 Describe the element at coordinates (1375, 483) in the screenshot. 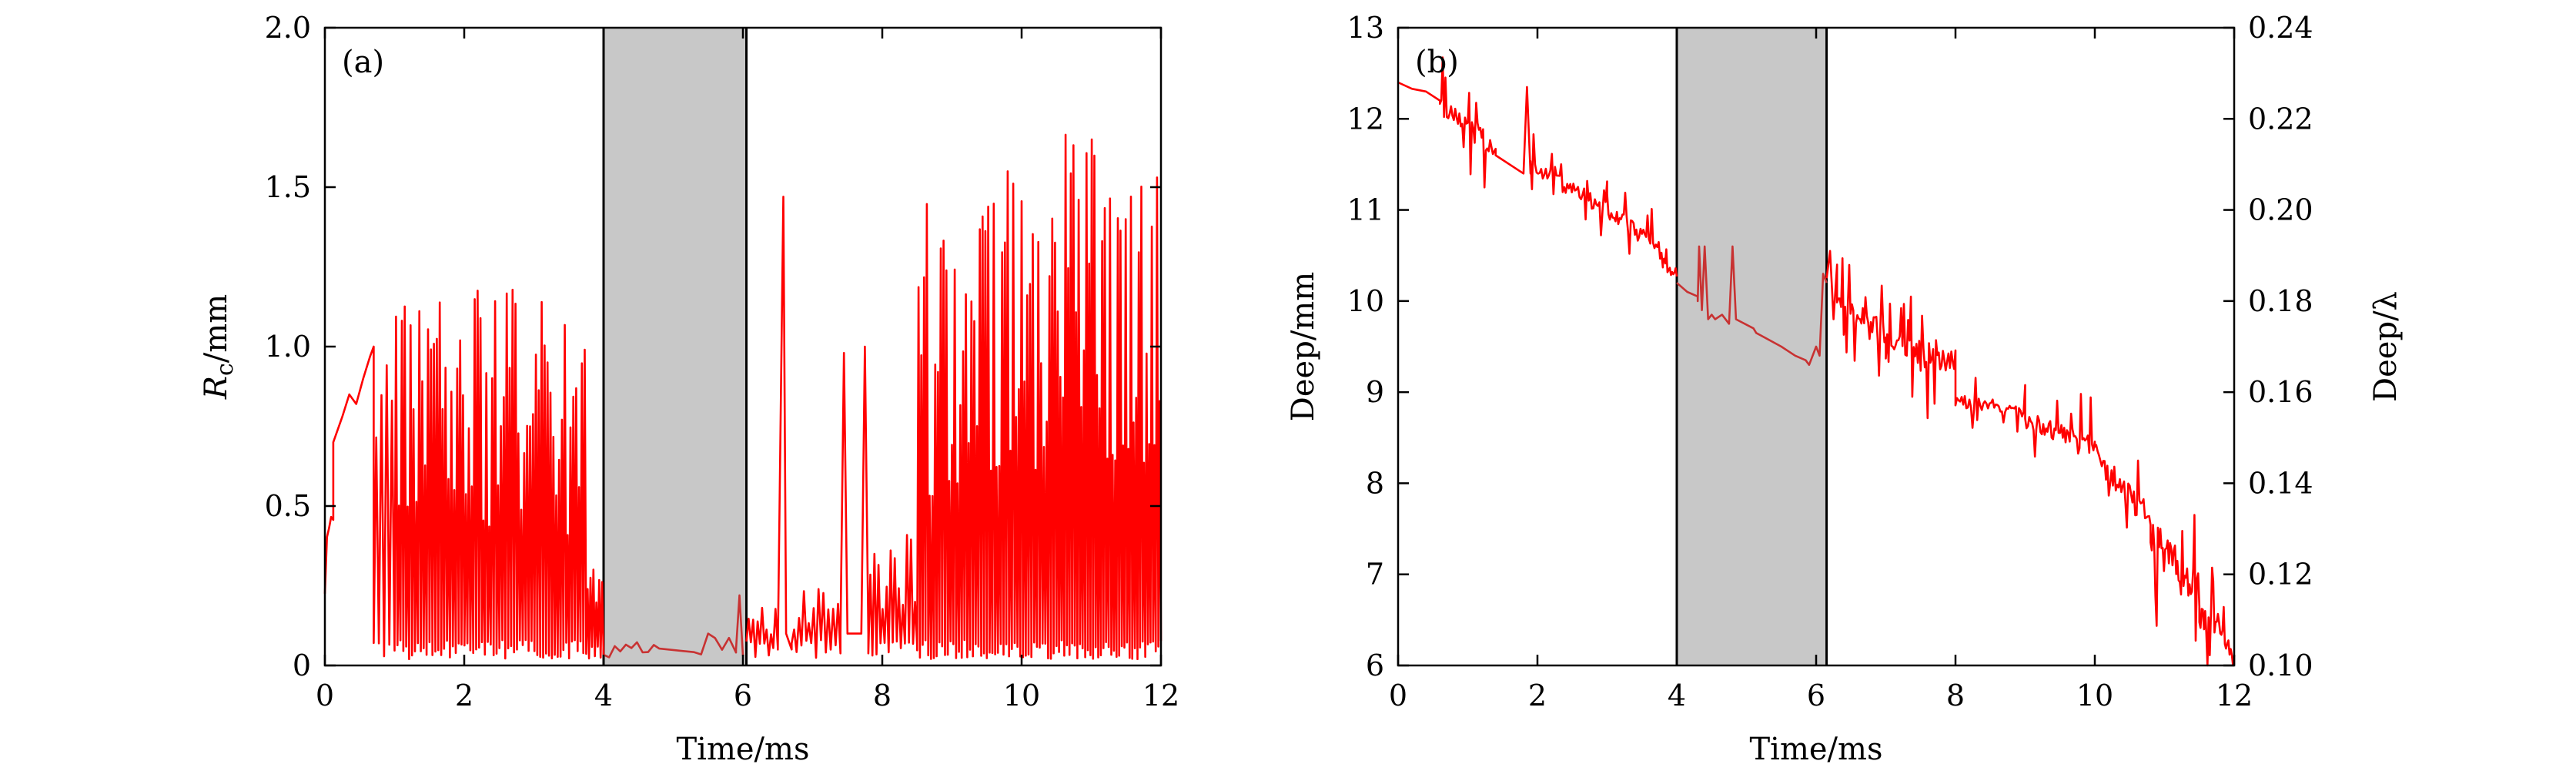

I see `panel-b-y-tick-label: 8` at that location.